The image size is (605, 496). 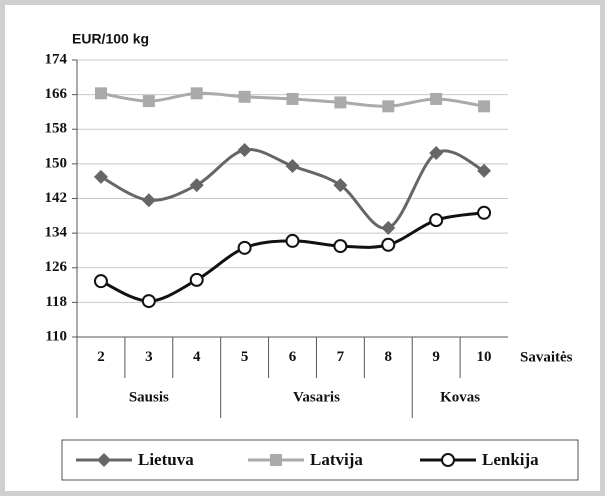 I want to click on y-tick-label: 126, so click(x=56, y=267).